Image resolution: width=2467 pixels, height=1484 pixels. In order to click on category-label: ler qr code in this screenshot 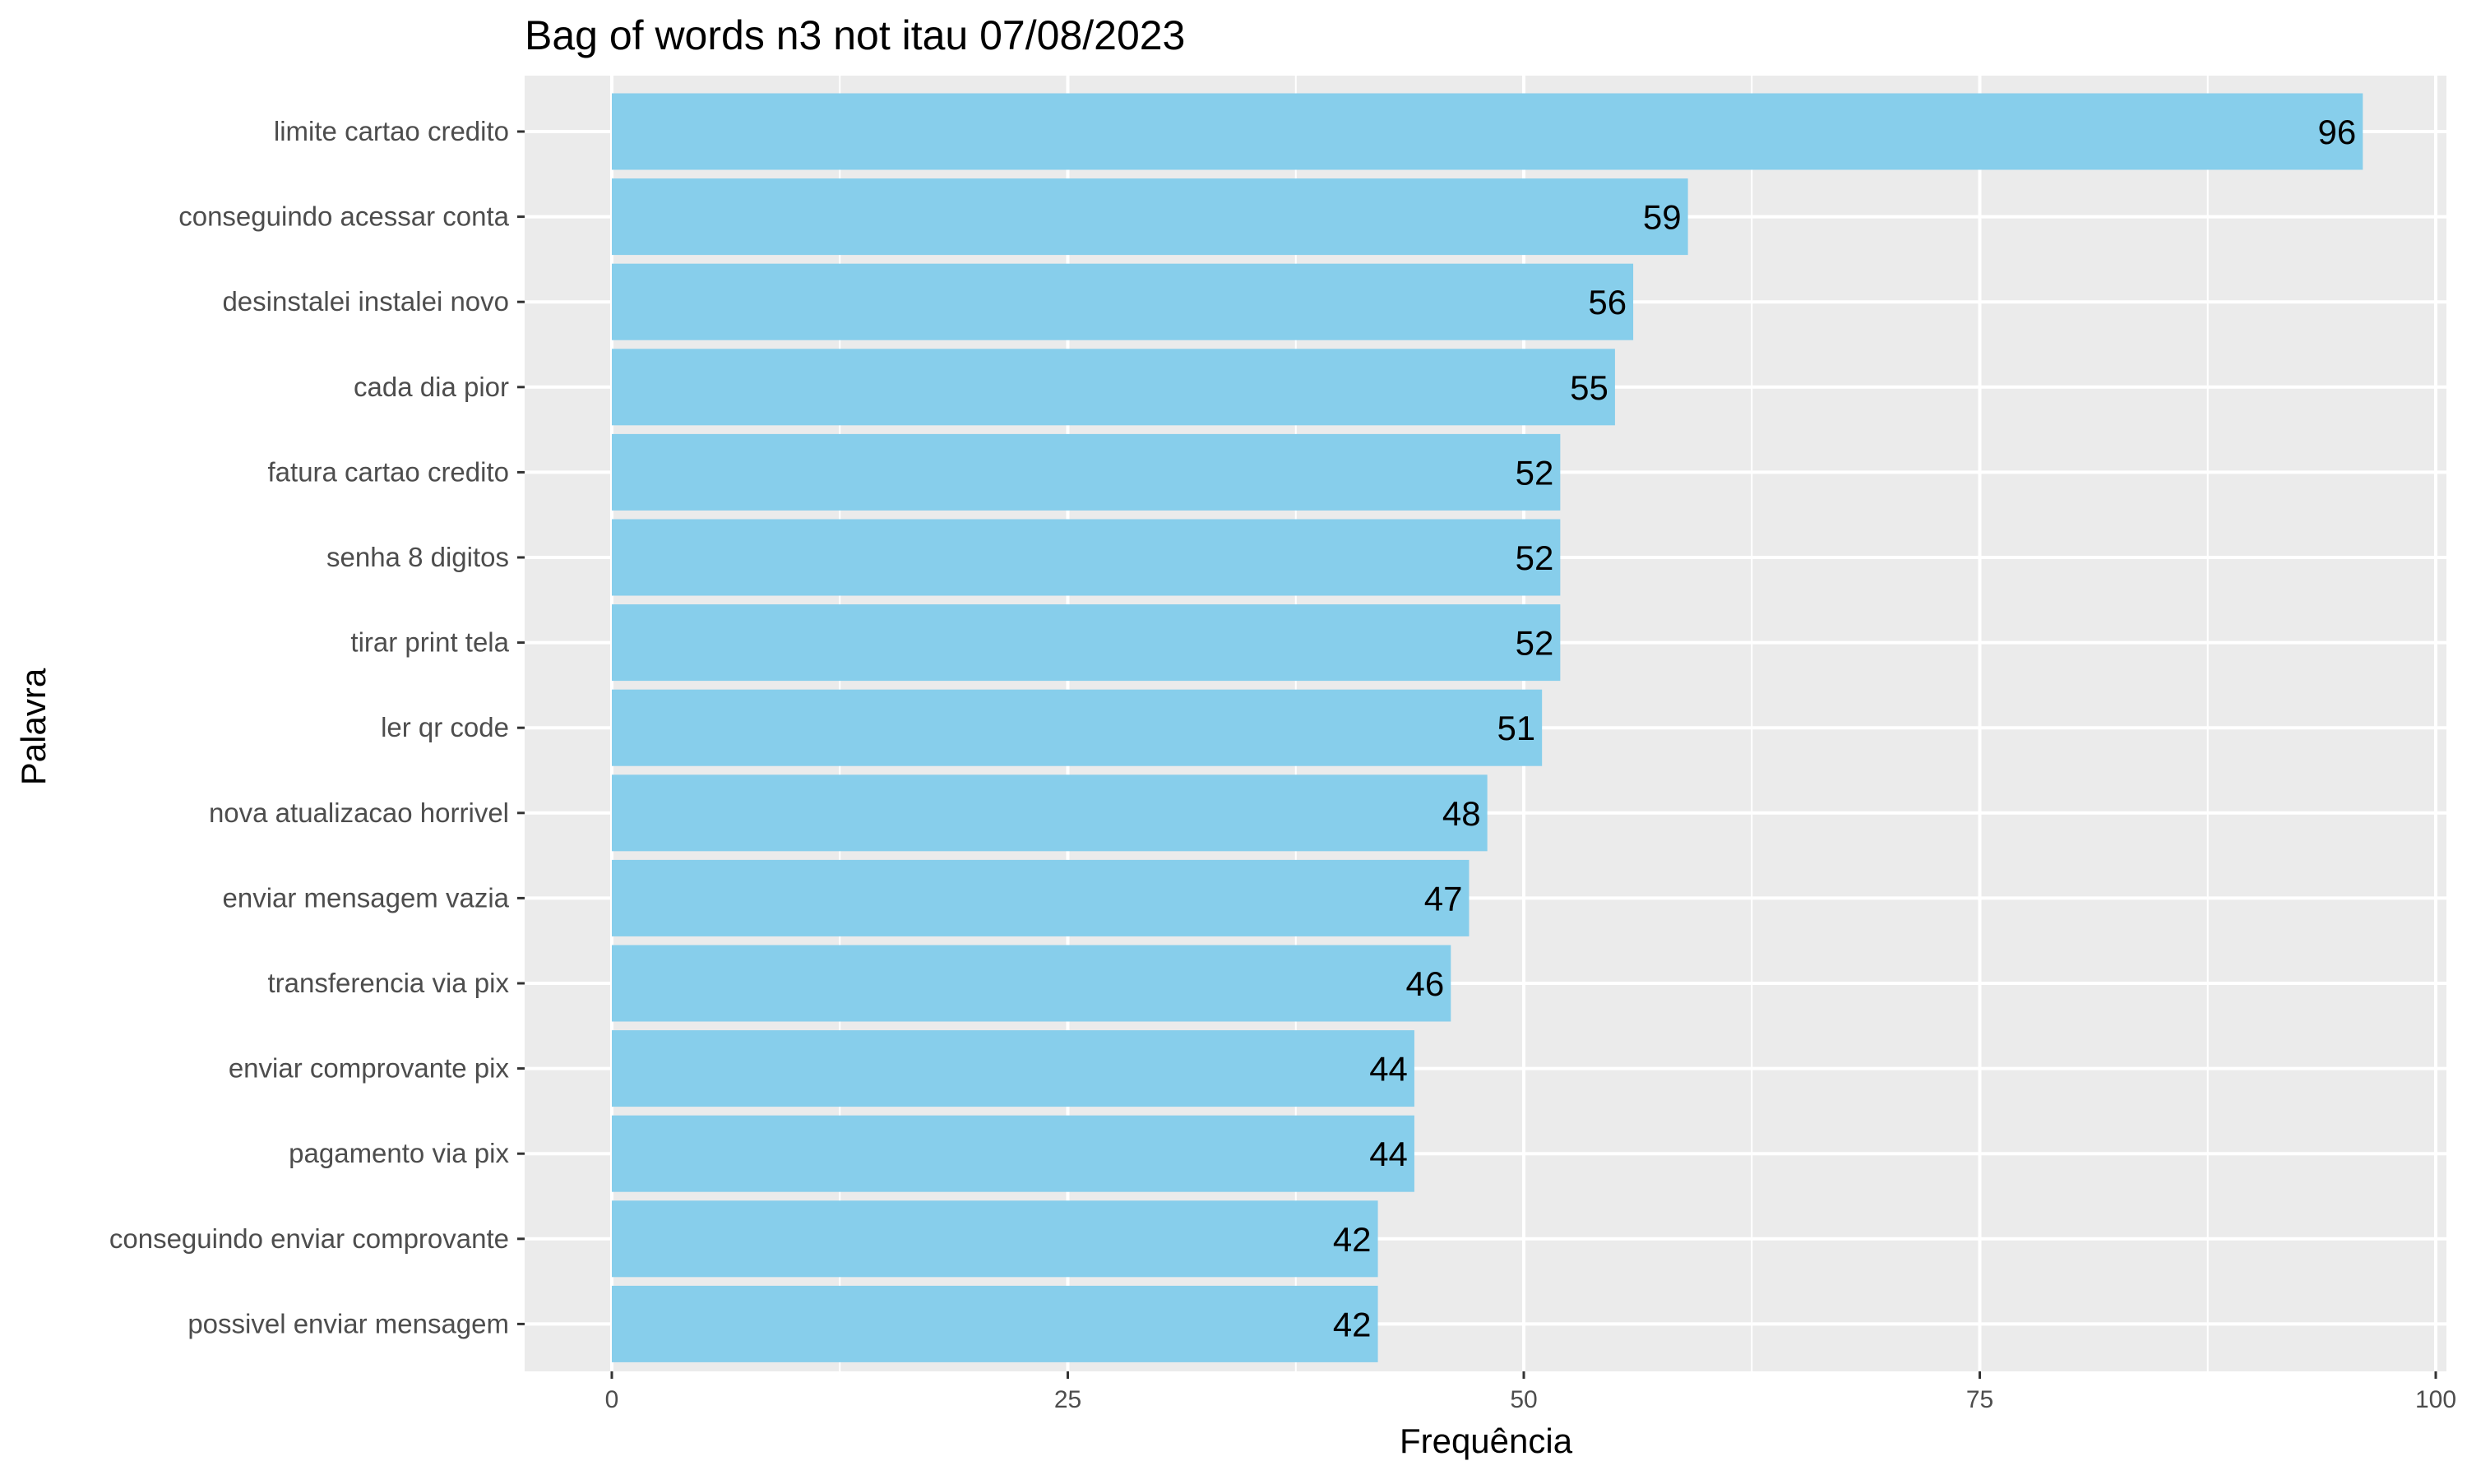, I will do `click(445, 727)`.